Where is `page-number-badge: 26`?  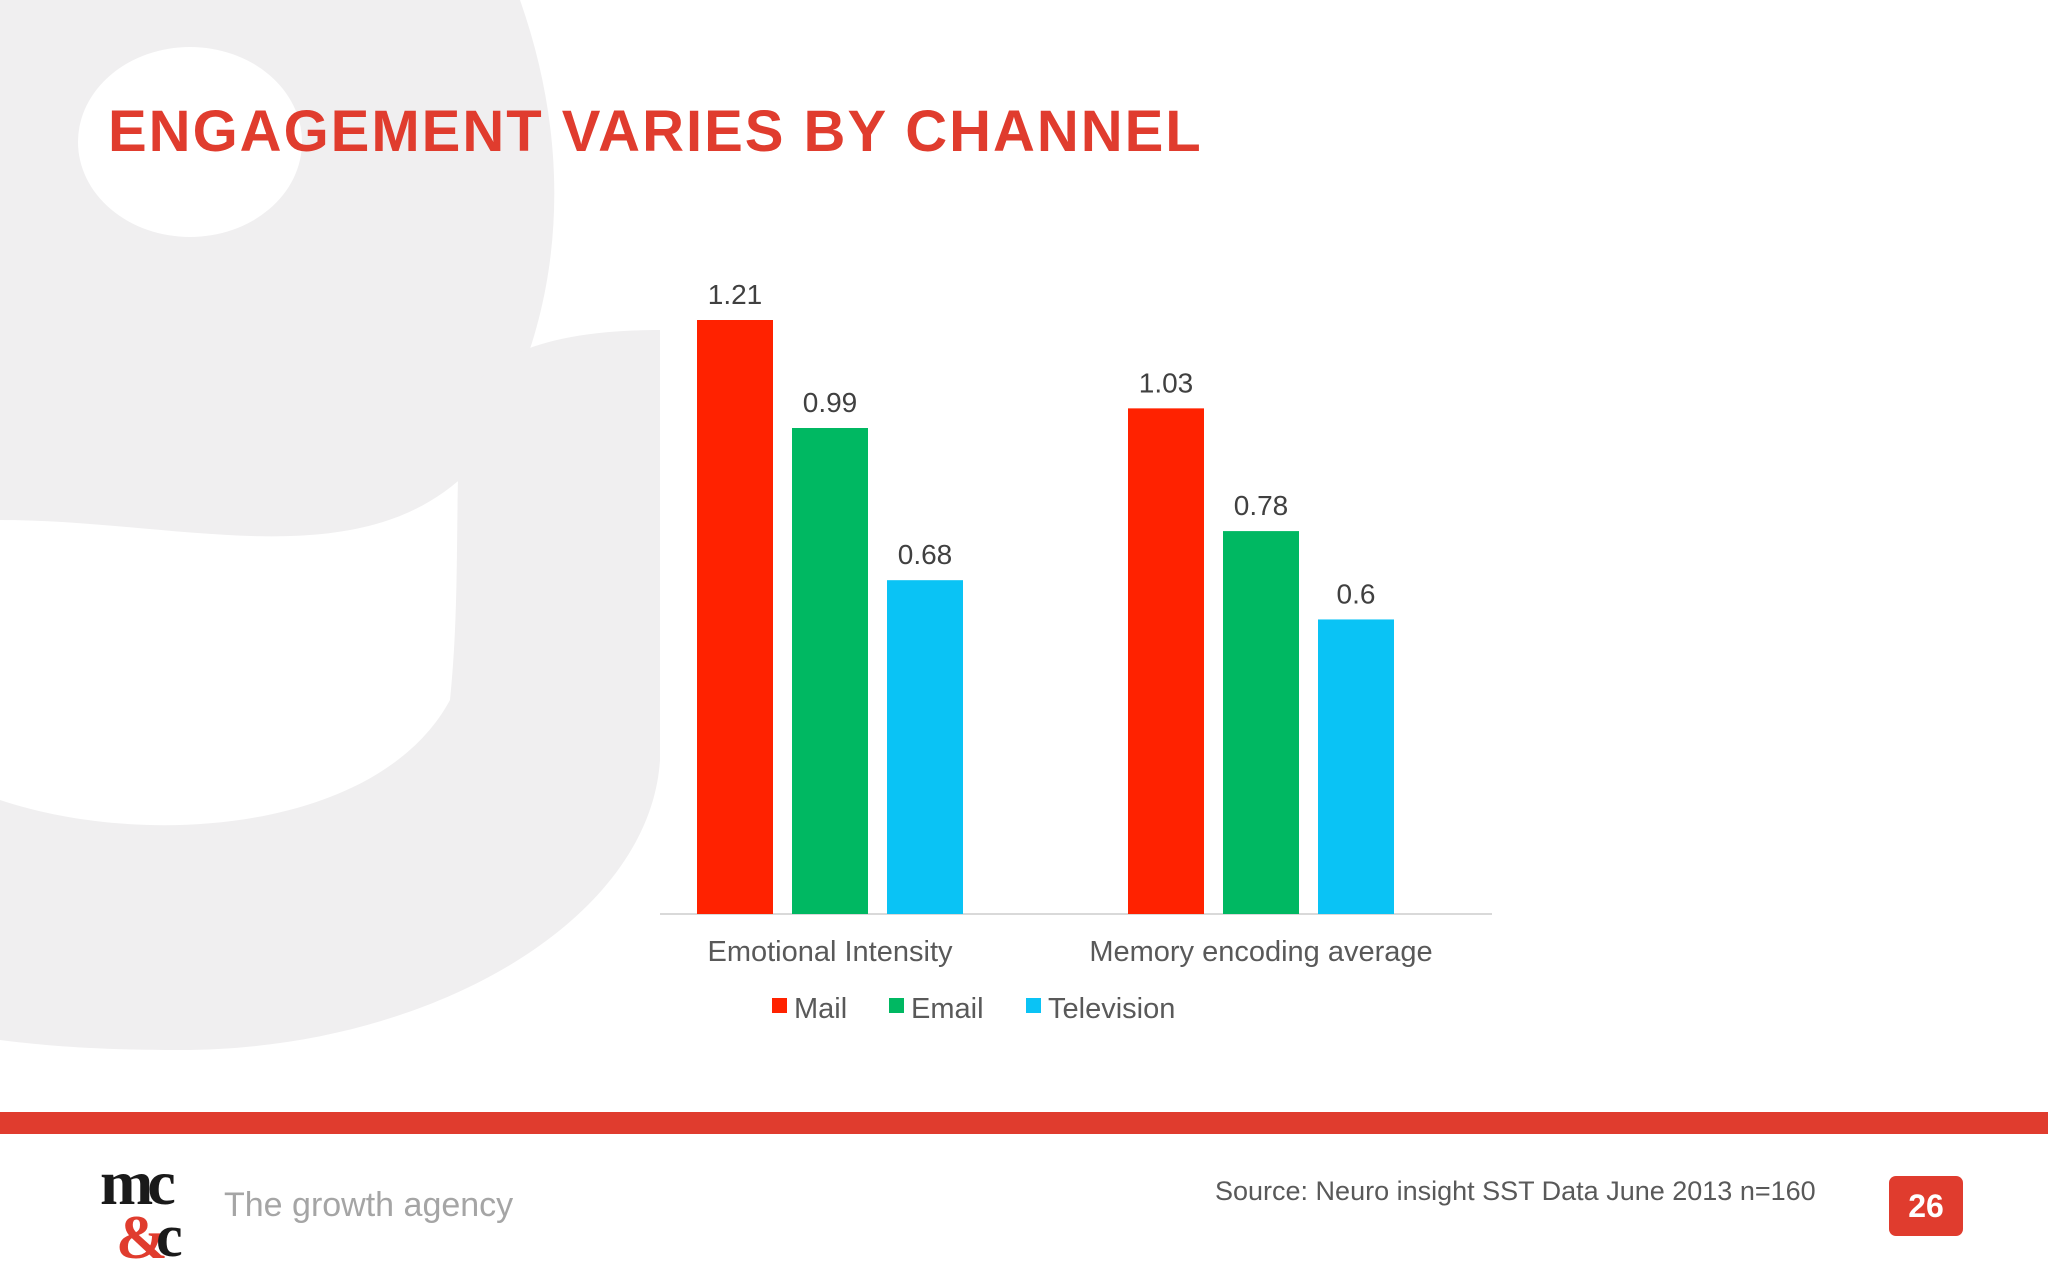
page-number-badge: 26 is located at coordinates (1926, 1206).